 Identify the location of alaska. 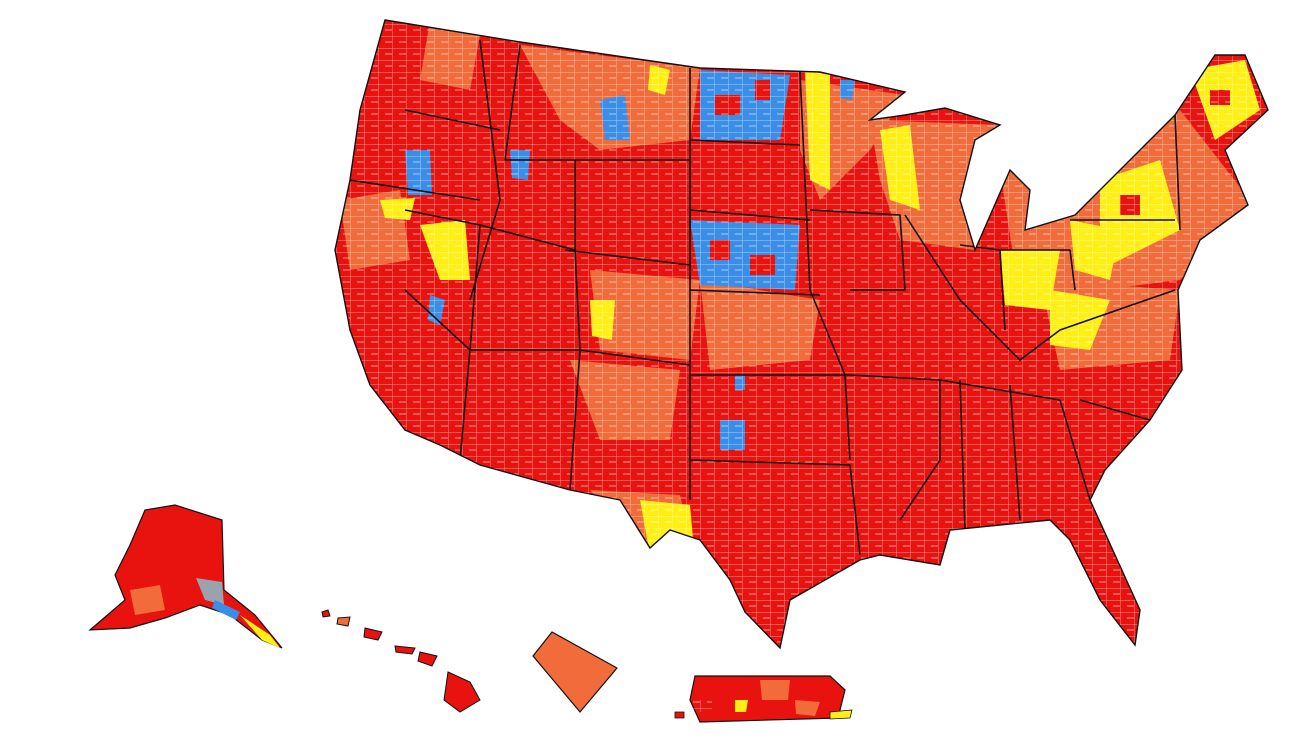
(185, 576).